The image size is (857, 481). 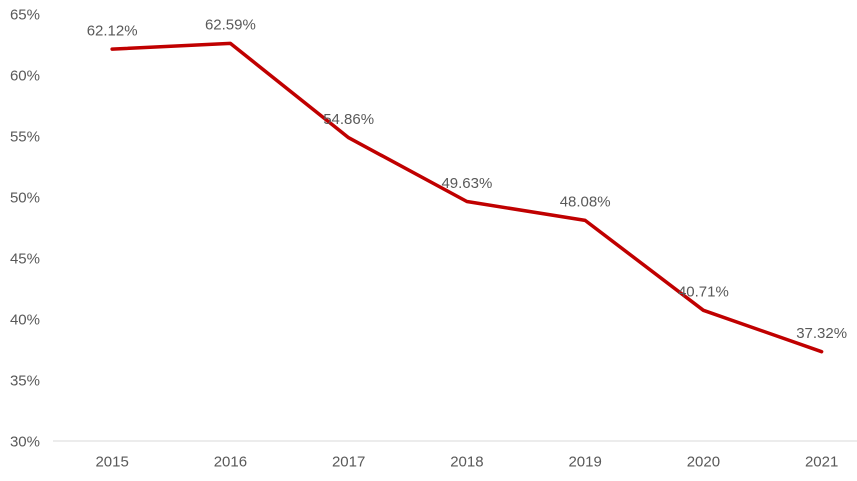 What do you see at coordinates (25, 441) in the screenshot?
I see `y-axis-tick-label: 30%` at bounding box center [25, 441].